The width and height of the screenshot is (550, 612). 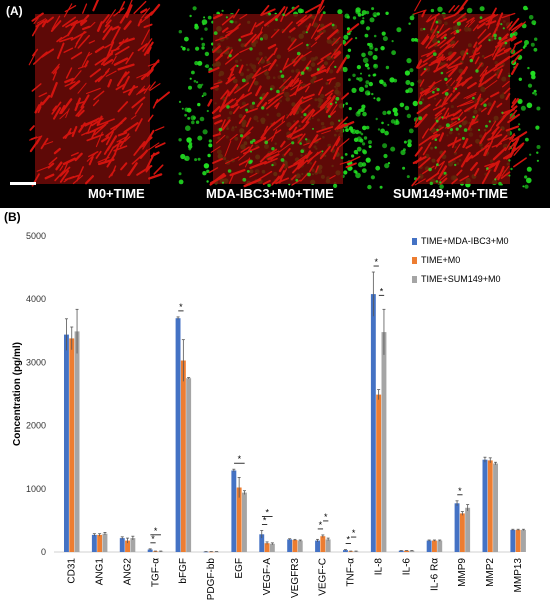 I want to click on x-tick-label: TGF-α, so click(x=155, y=572).